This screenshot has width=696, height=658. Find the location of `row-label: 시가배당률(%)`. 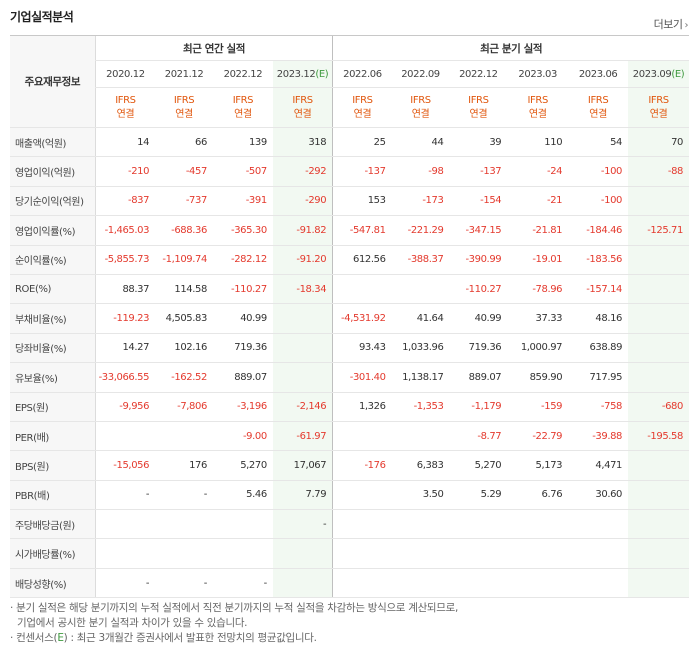

row-label: 시가배당률(%) is located at coordinates (53, 553).